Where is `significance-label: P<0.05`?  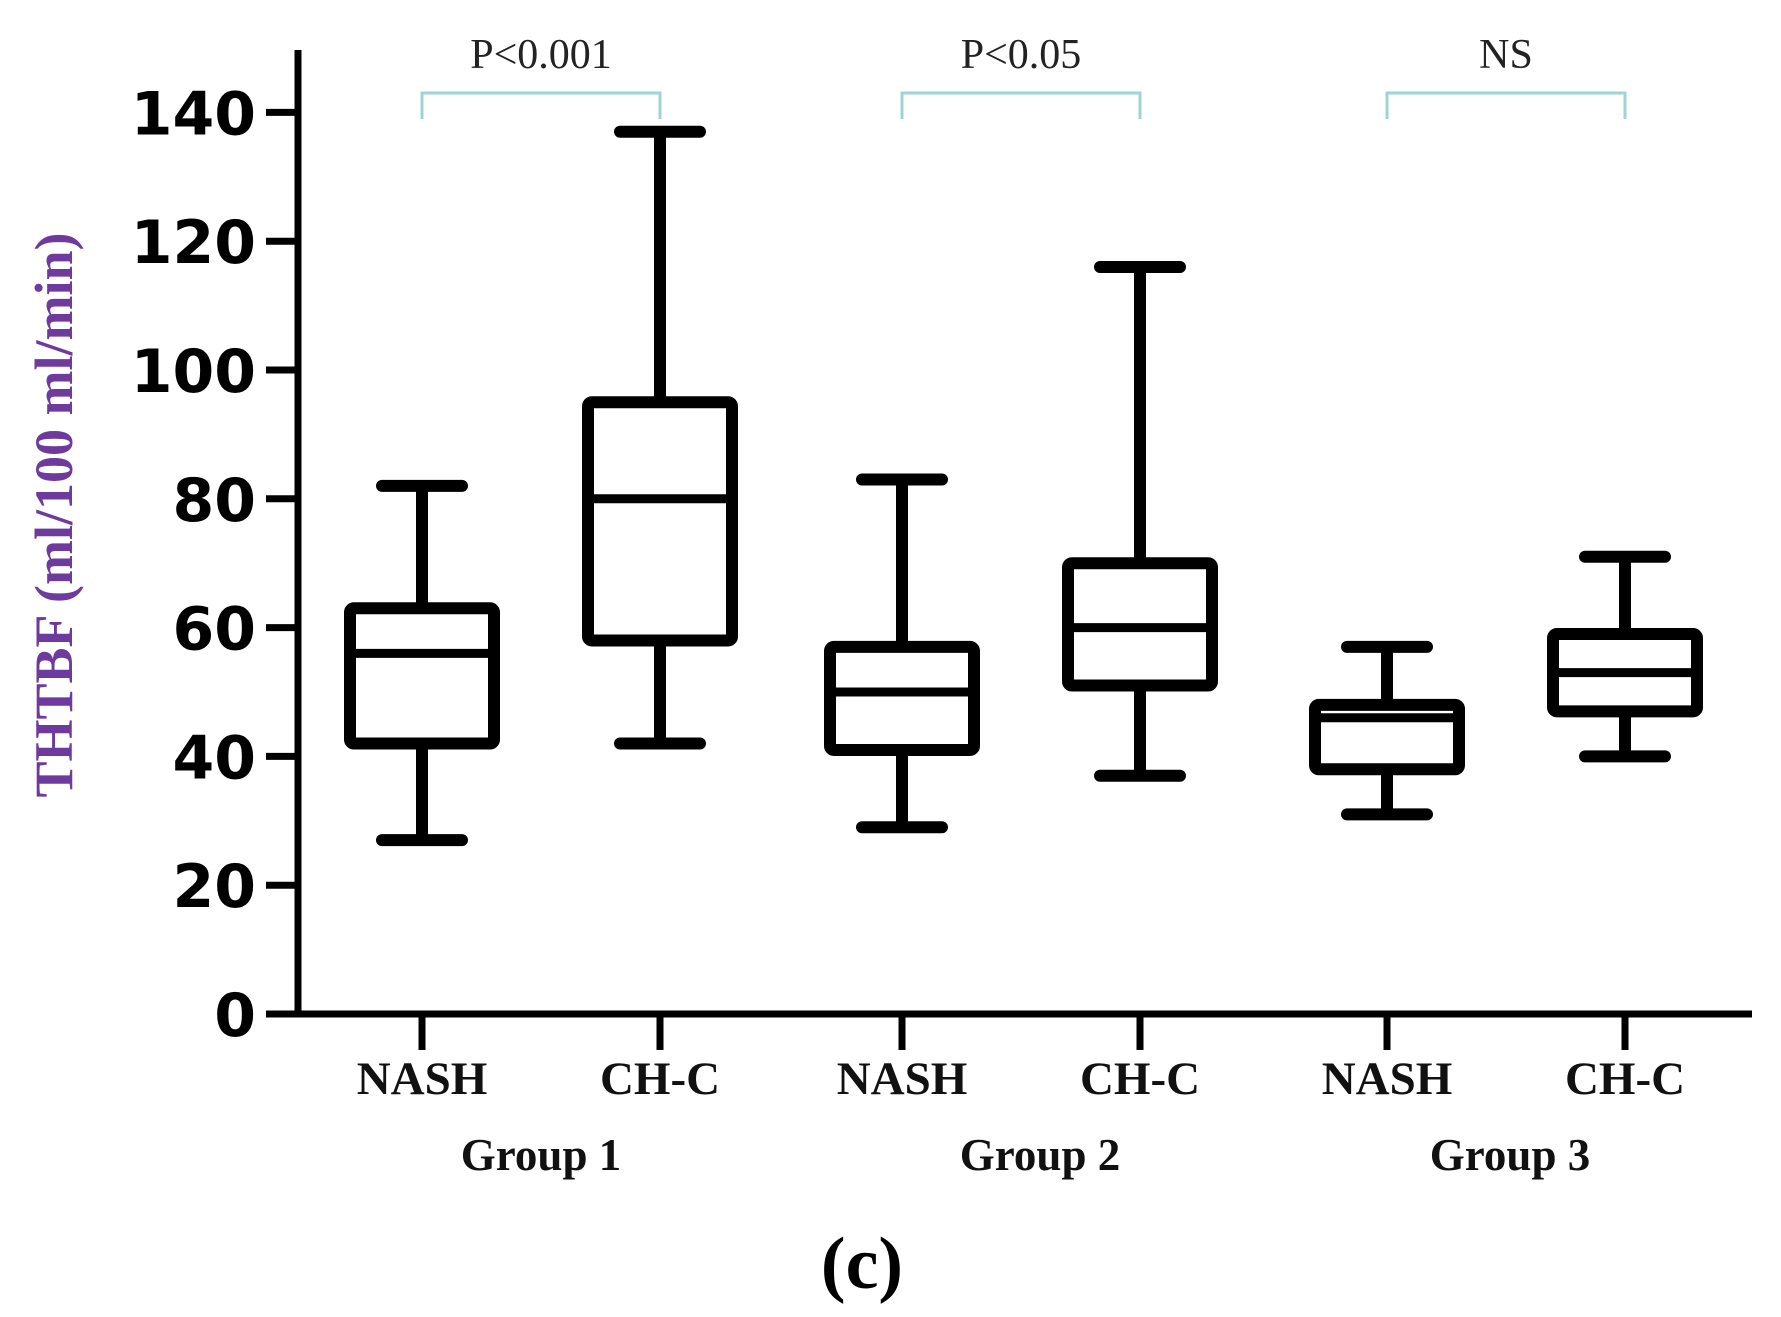
significance-label: P<0.05 is located at coordinates (1021, 55).